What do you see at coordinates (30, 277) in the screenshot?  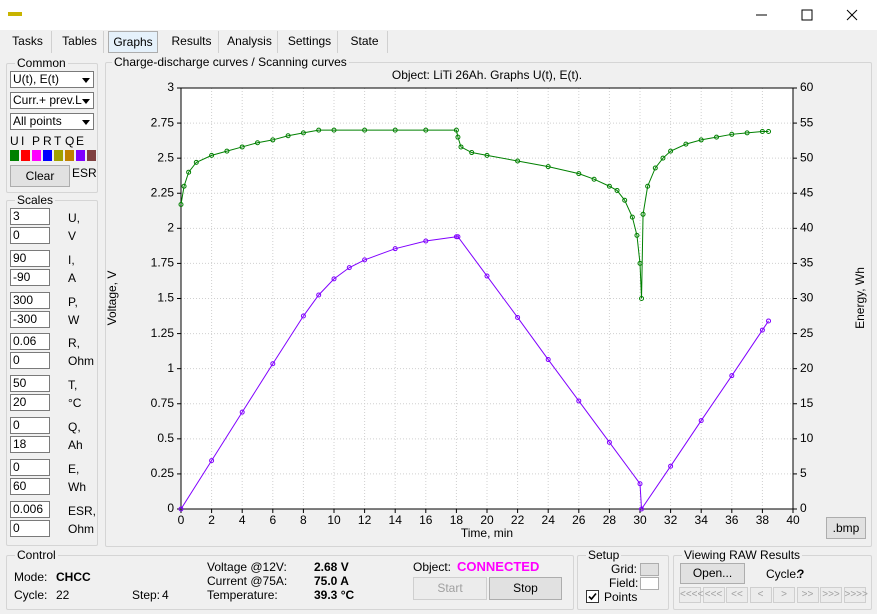 I see `scale-min: -90` at bounding box center [30, 277].